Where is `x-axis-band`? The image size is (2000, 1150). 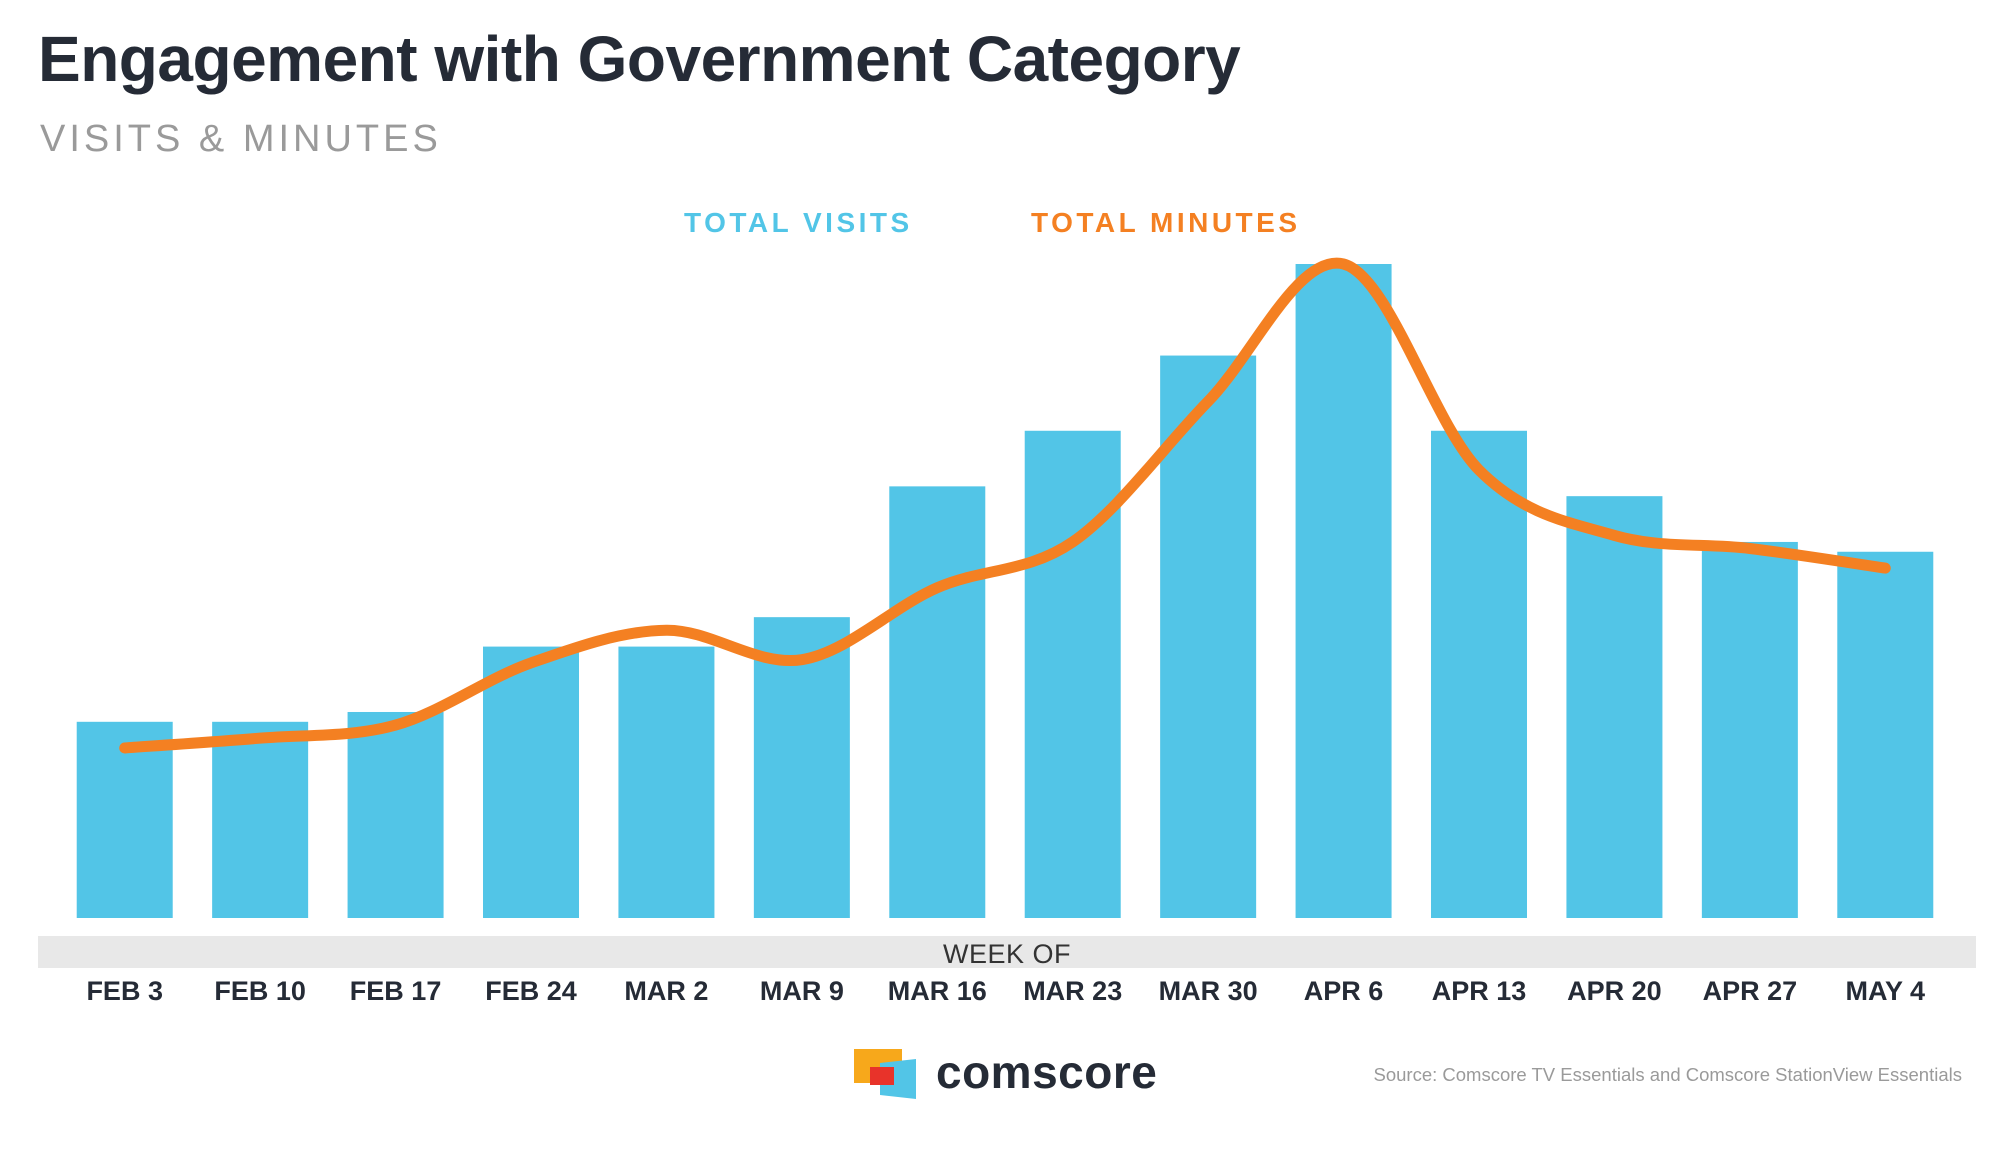
x-axis-band is located at coordinates (1007, 952).